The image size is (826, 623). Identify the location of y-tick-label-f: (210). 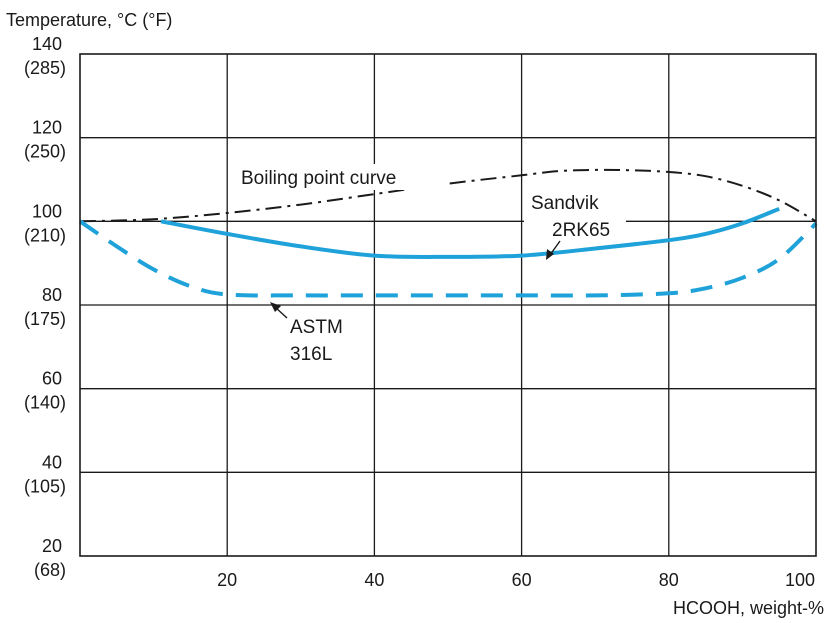
(45, 235).